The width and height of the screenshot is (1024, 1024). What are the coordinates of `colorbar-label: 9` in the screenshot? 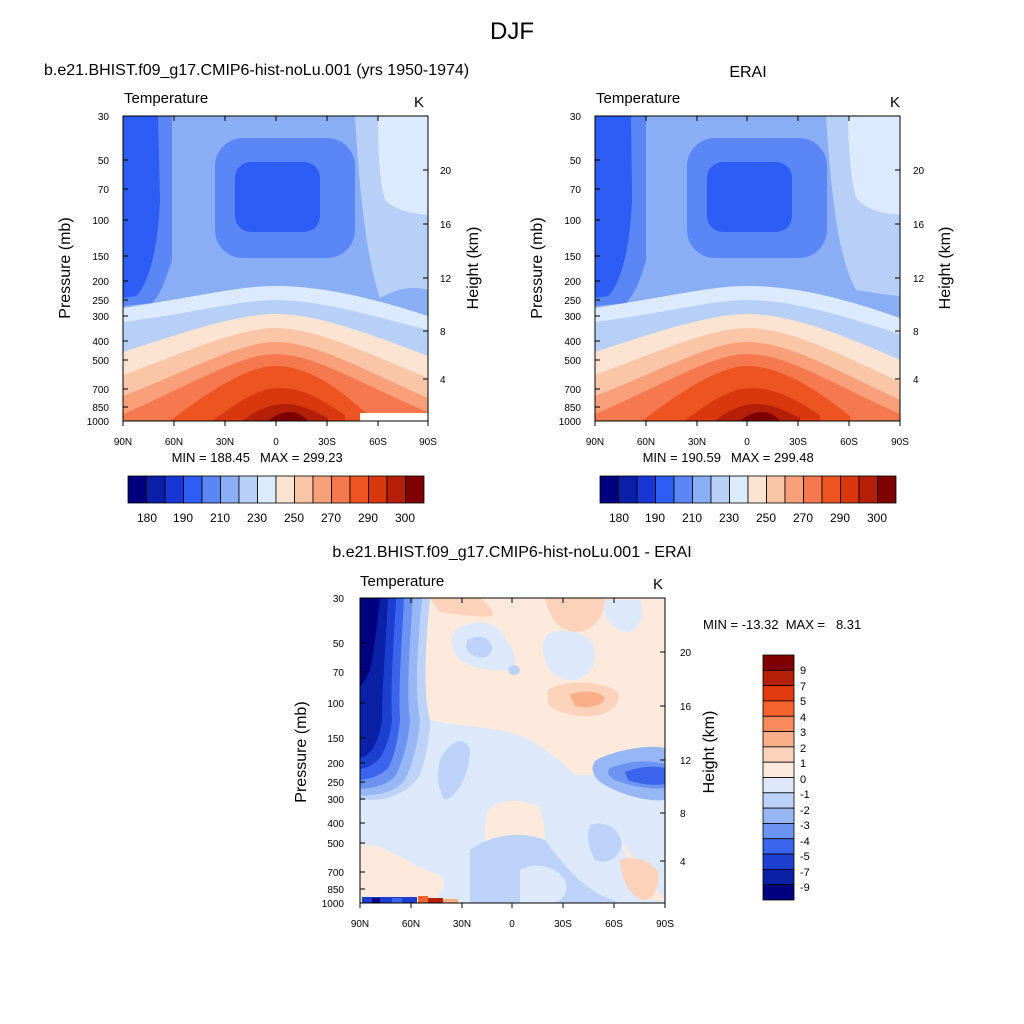 It's located at (803, 671).